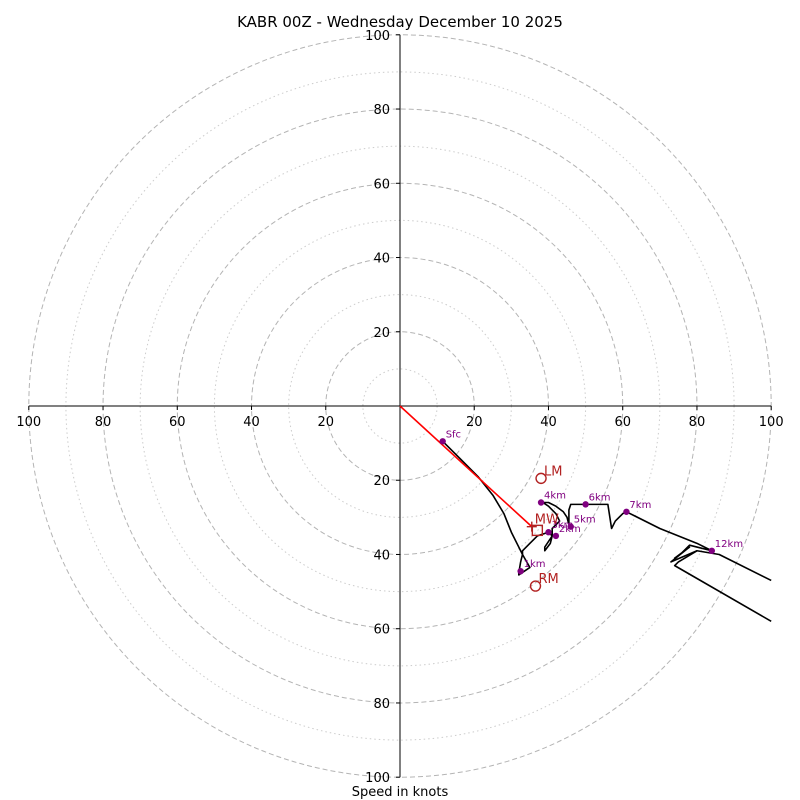 The image size is (800, 800). I want to click on storm-motion-label: LM, so click(553, 471).